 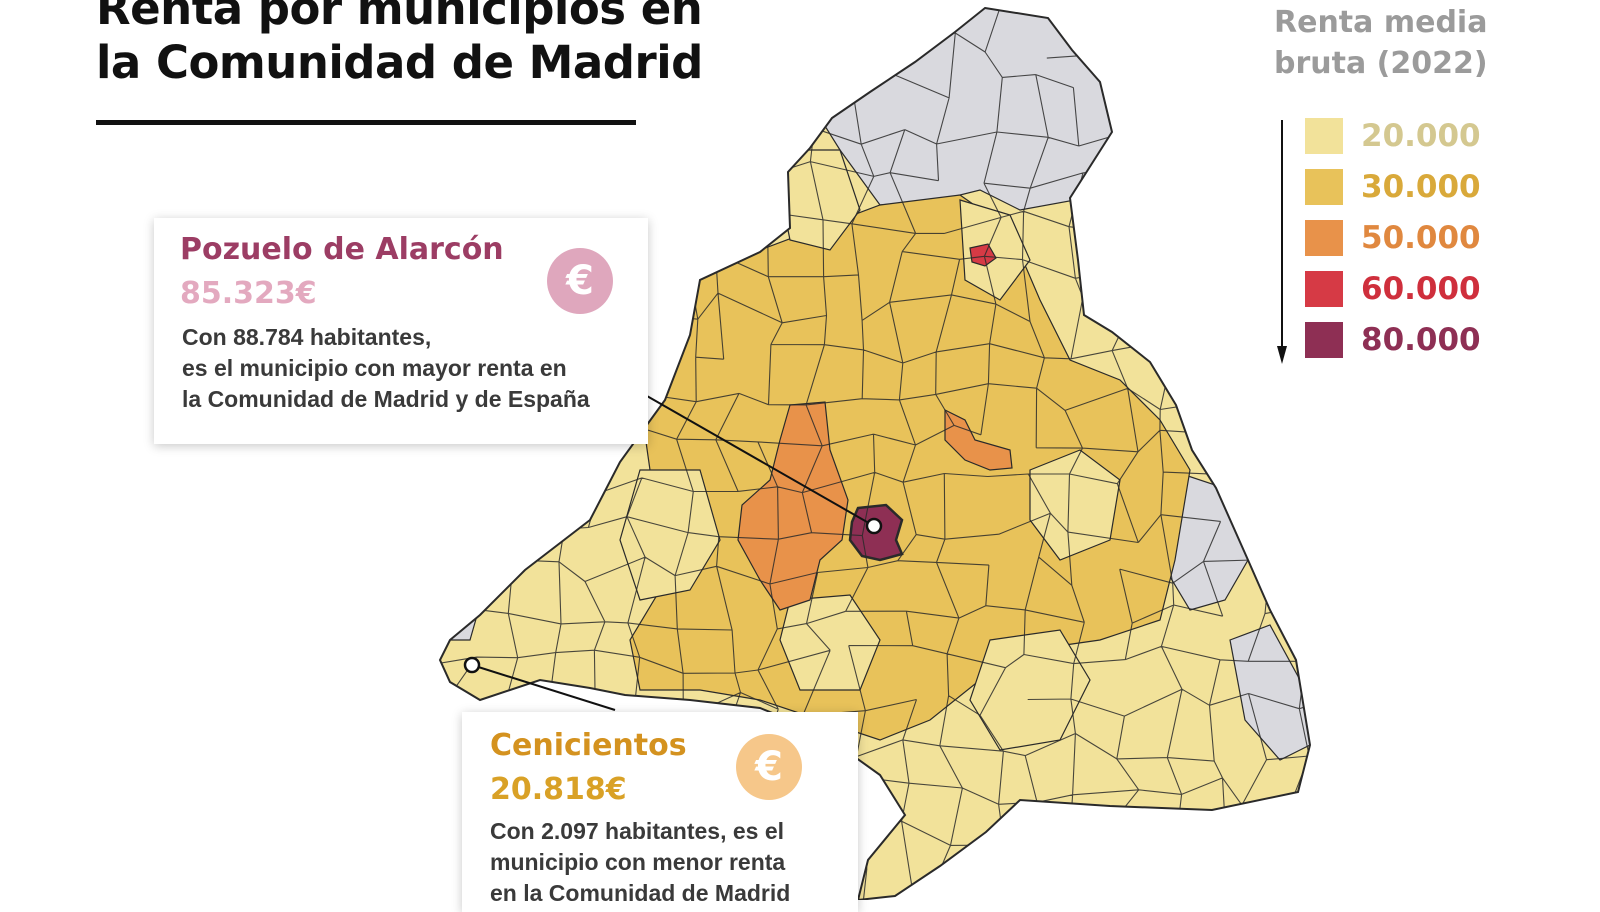 What do you see at coordinates (967, 109) in the screenshot?
I see `no-data-zone-north` at bounding box center [967, 109].